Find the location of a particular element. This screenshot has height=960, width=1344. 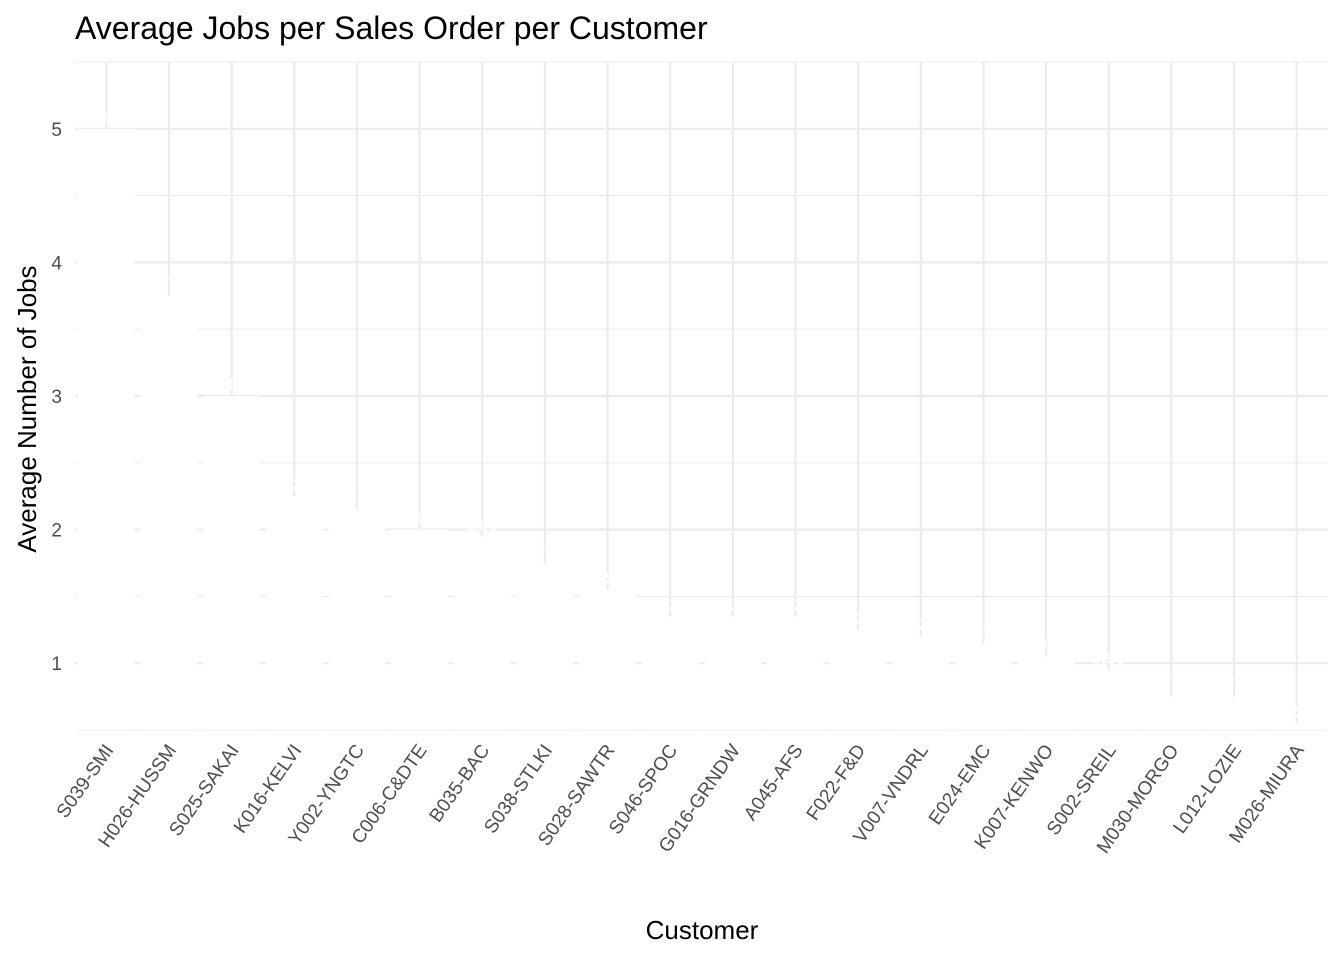

x-tick-label: A045-AFS is located at coordinates (773, 783).